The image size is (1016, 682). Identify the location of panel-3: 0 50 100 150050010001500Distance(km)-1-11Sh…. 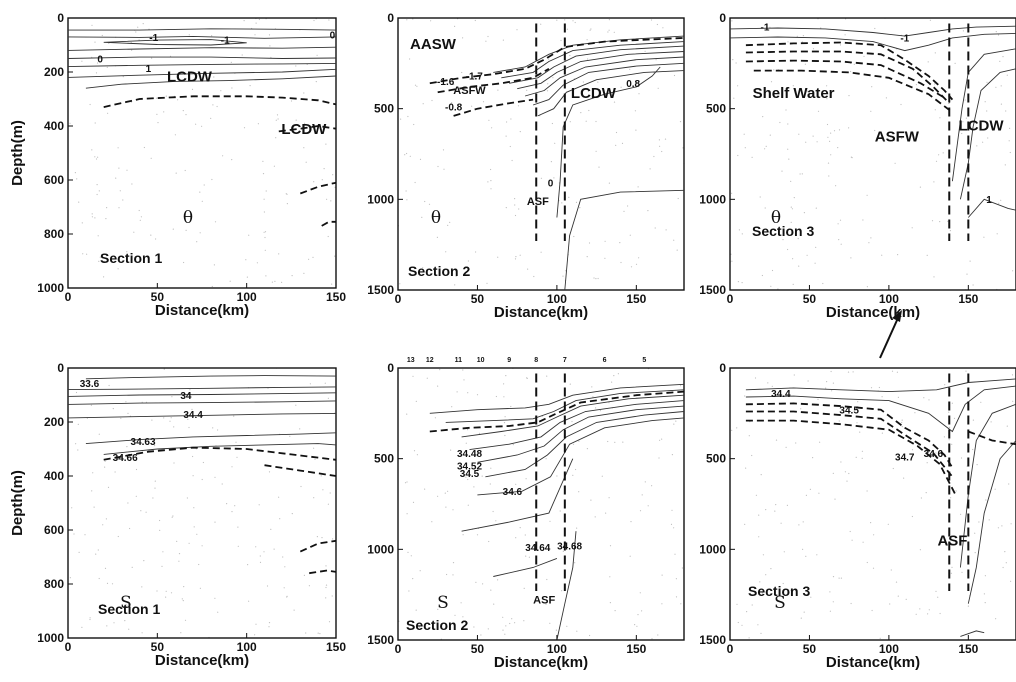
(857, 166).